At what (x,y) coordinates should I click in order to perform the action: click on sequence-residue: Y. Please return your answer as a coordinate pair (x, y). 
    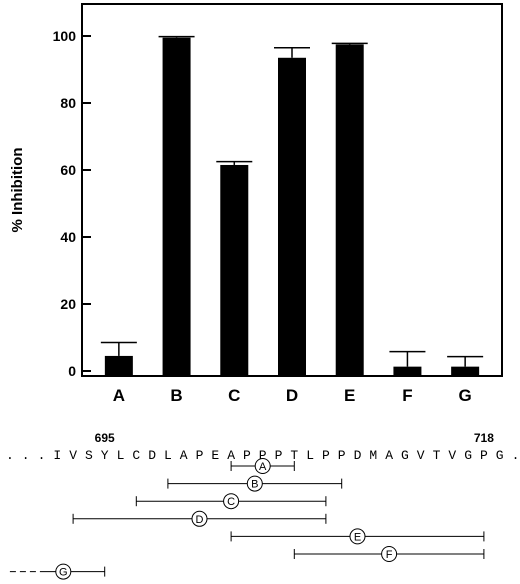
    Looking at the image, I should click on (105, 455).